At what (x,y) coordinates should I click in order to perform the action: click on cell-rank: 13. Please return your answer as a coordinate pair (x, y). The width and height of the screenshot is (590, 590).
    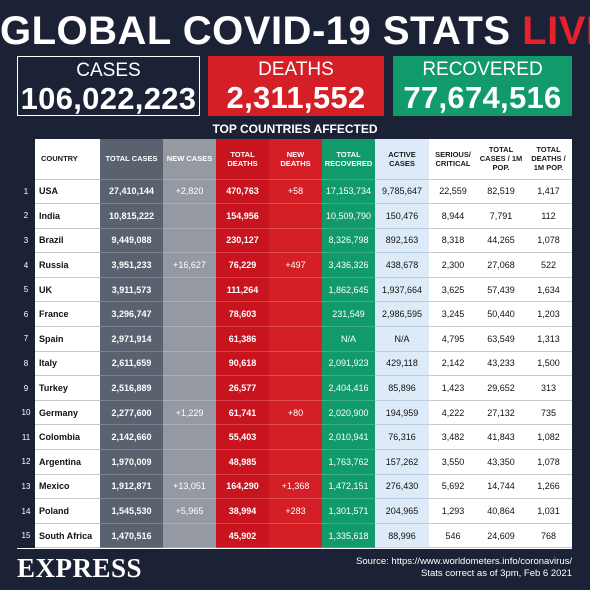
    Looking at the image, I should click on (26, 487).